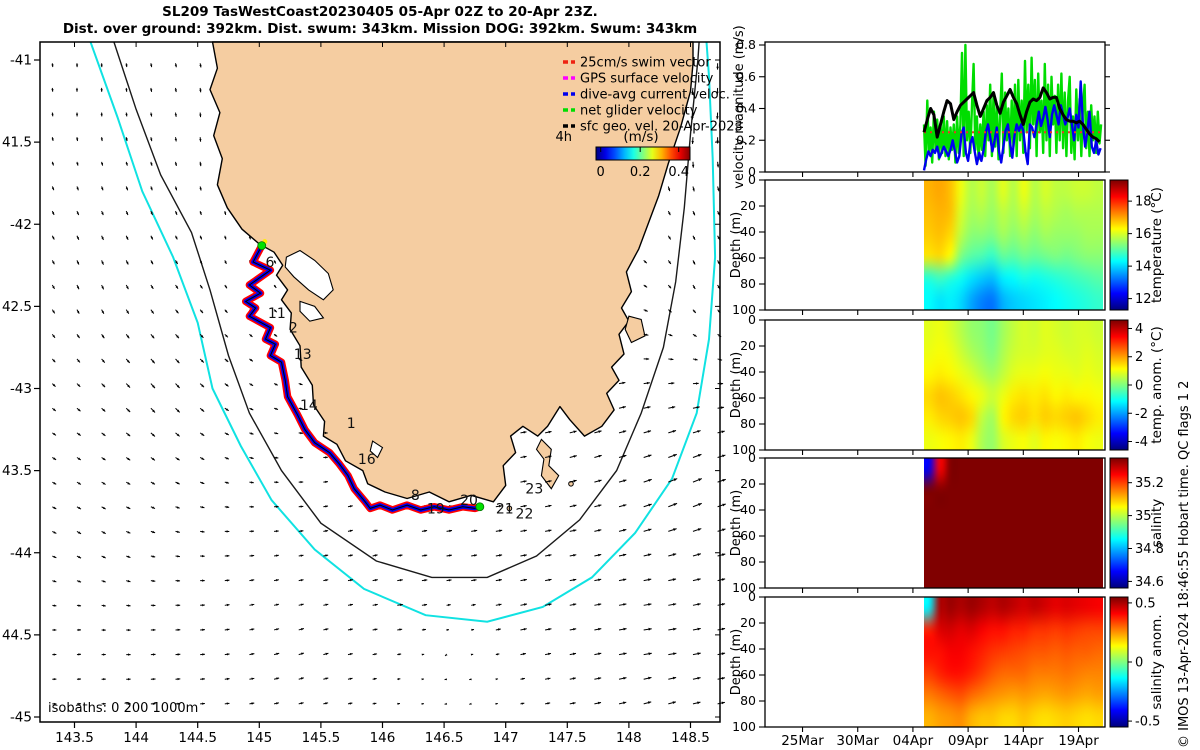  What do you see at coordinates (629, 738) in the screenshot?
I see `svg-text: 148` at bounding box center [629, 738].